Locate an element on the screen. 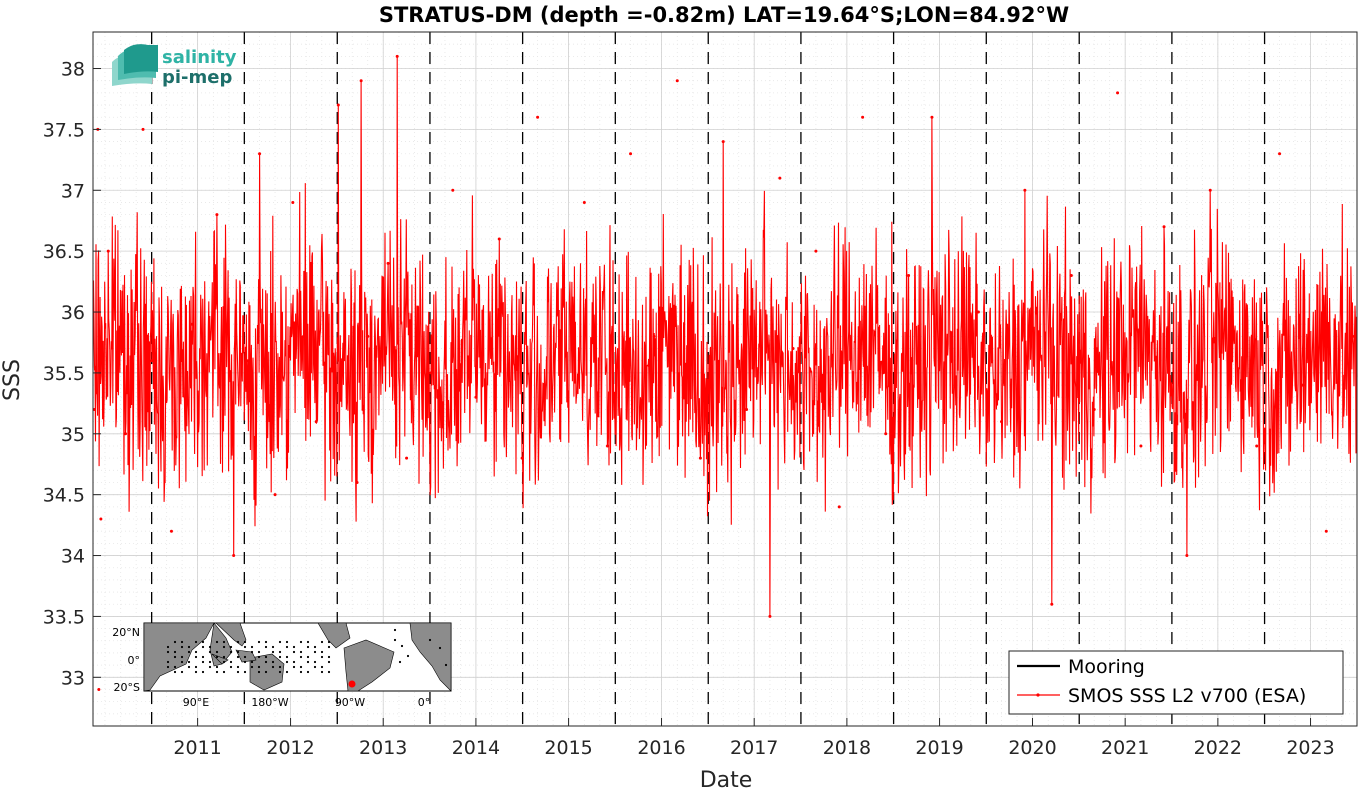 This screenshot has width=1359, height=790. legend-label-mooring: Mooring is located at coordinates (1106, 667).